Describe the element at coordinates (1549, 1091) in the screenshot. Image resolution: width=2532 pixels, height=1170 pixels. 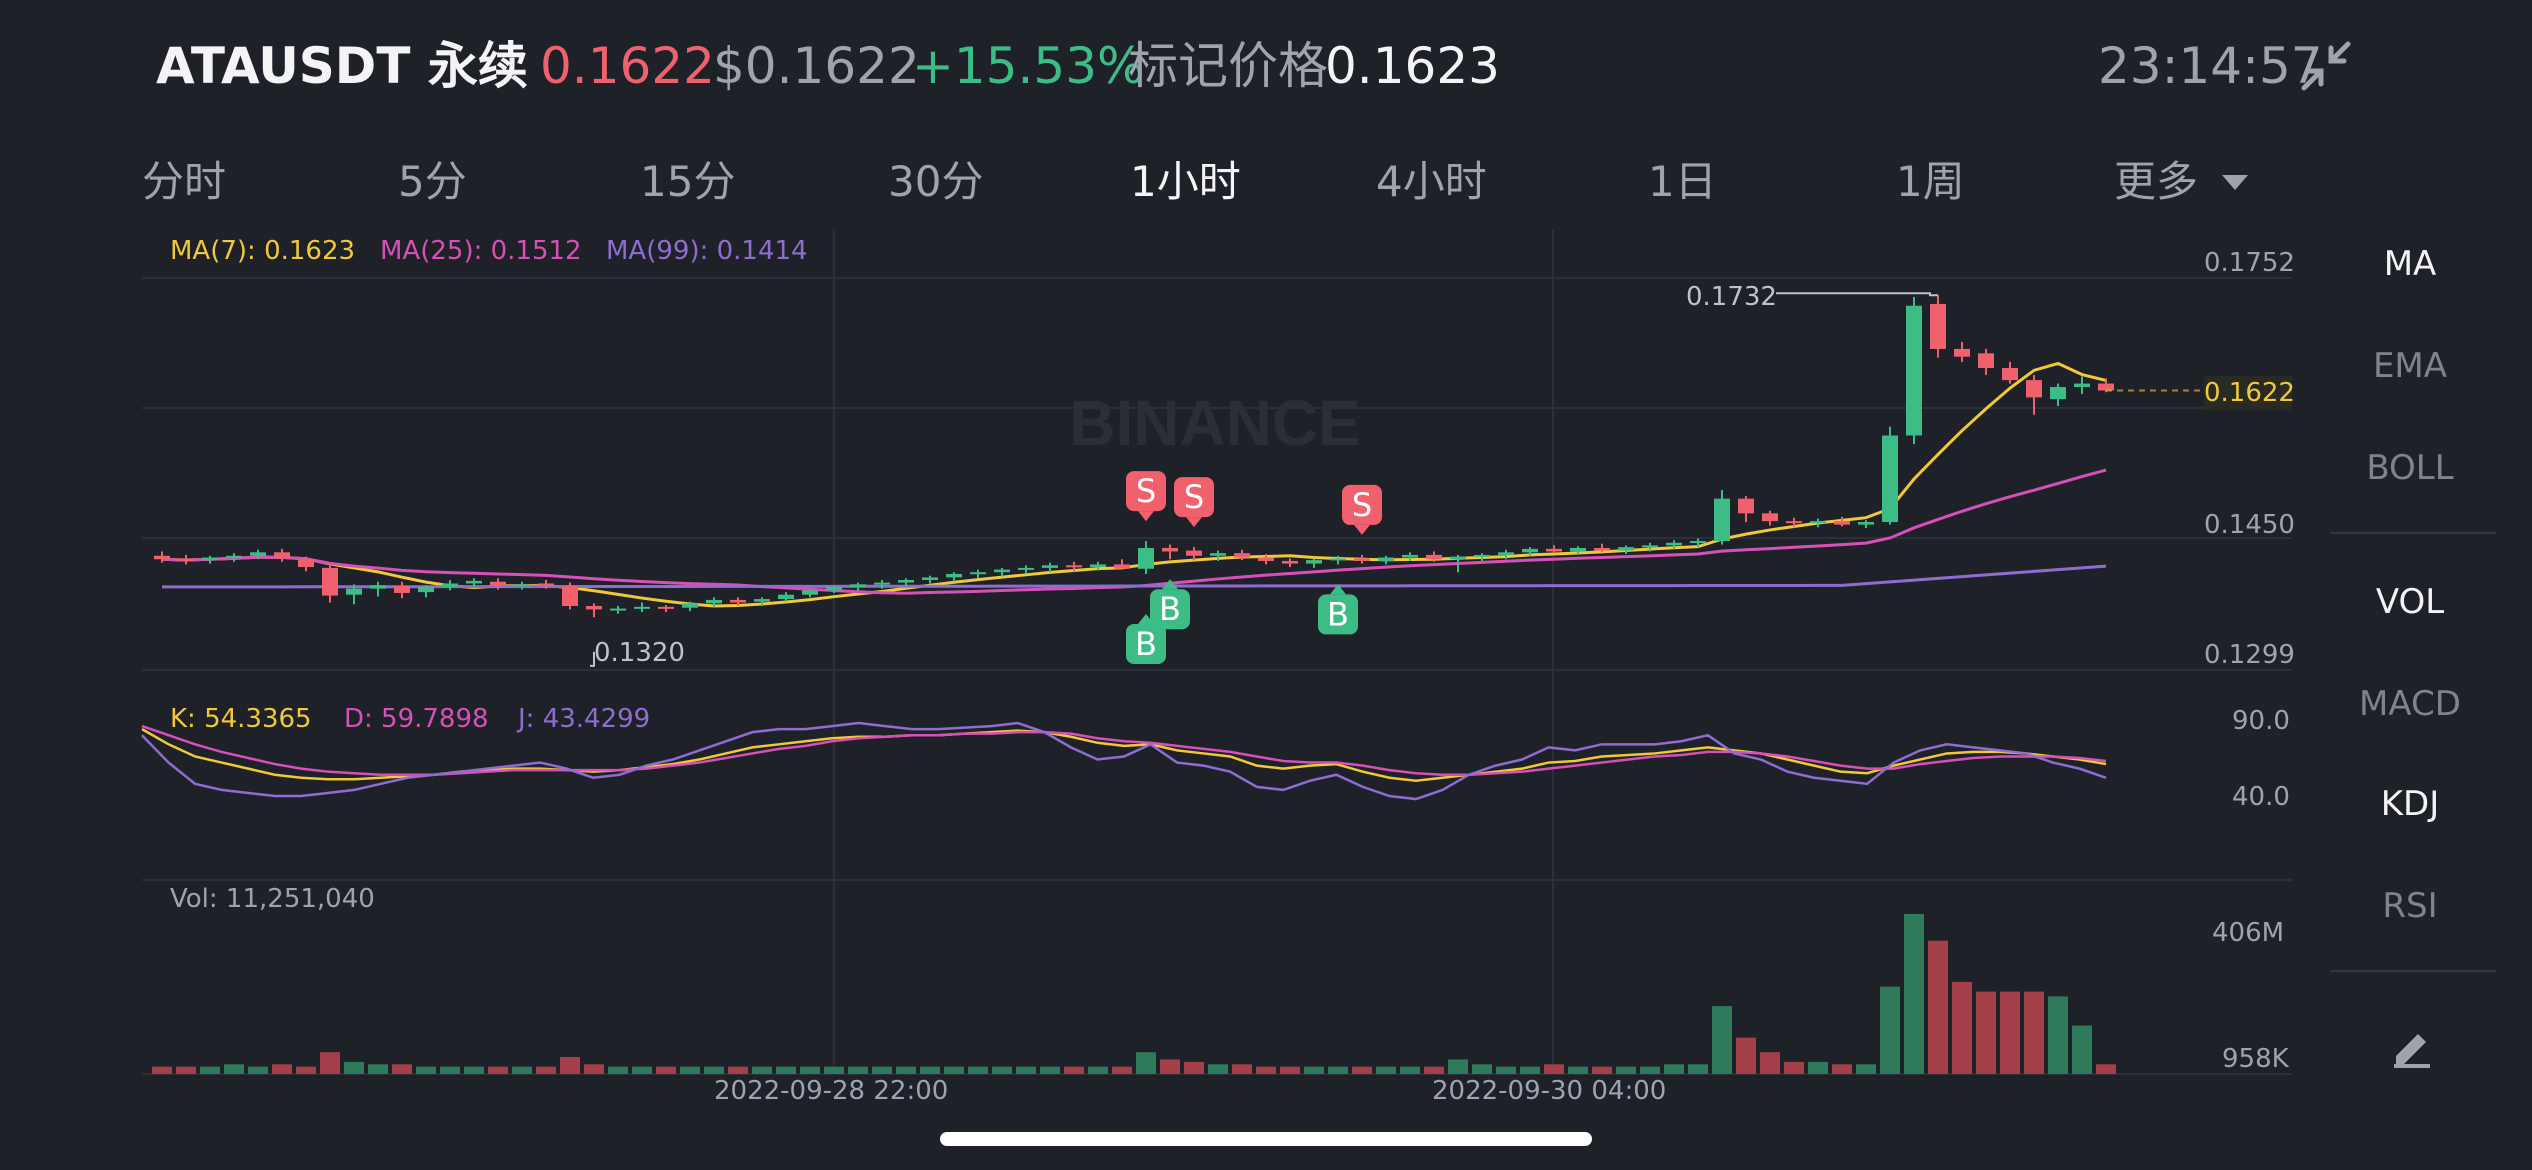
I see `time-tick-2: 2022-09-30 04:00` at that location.